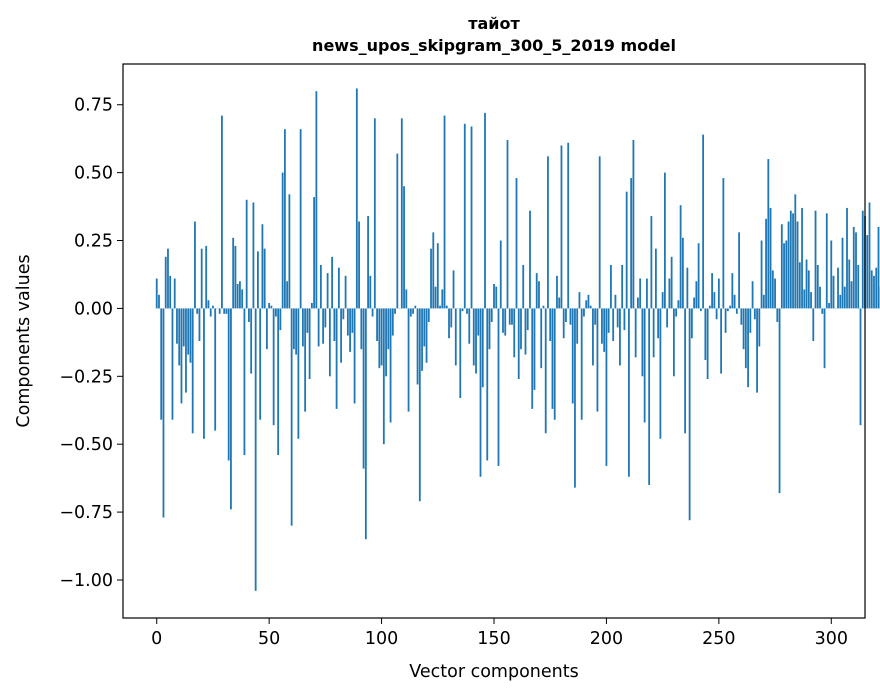  Describe the element at coordinates (494, 23) in the screenshot. I see `chart-title: тайот` at that location.